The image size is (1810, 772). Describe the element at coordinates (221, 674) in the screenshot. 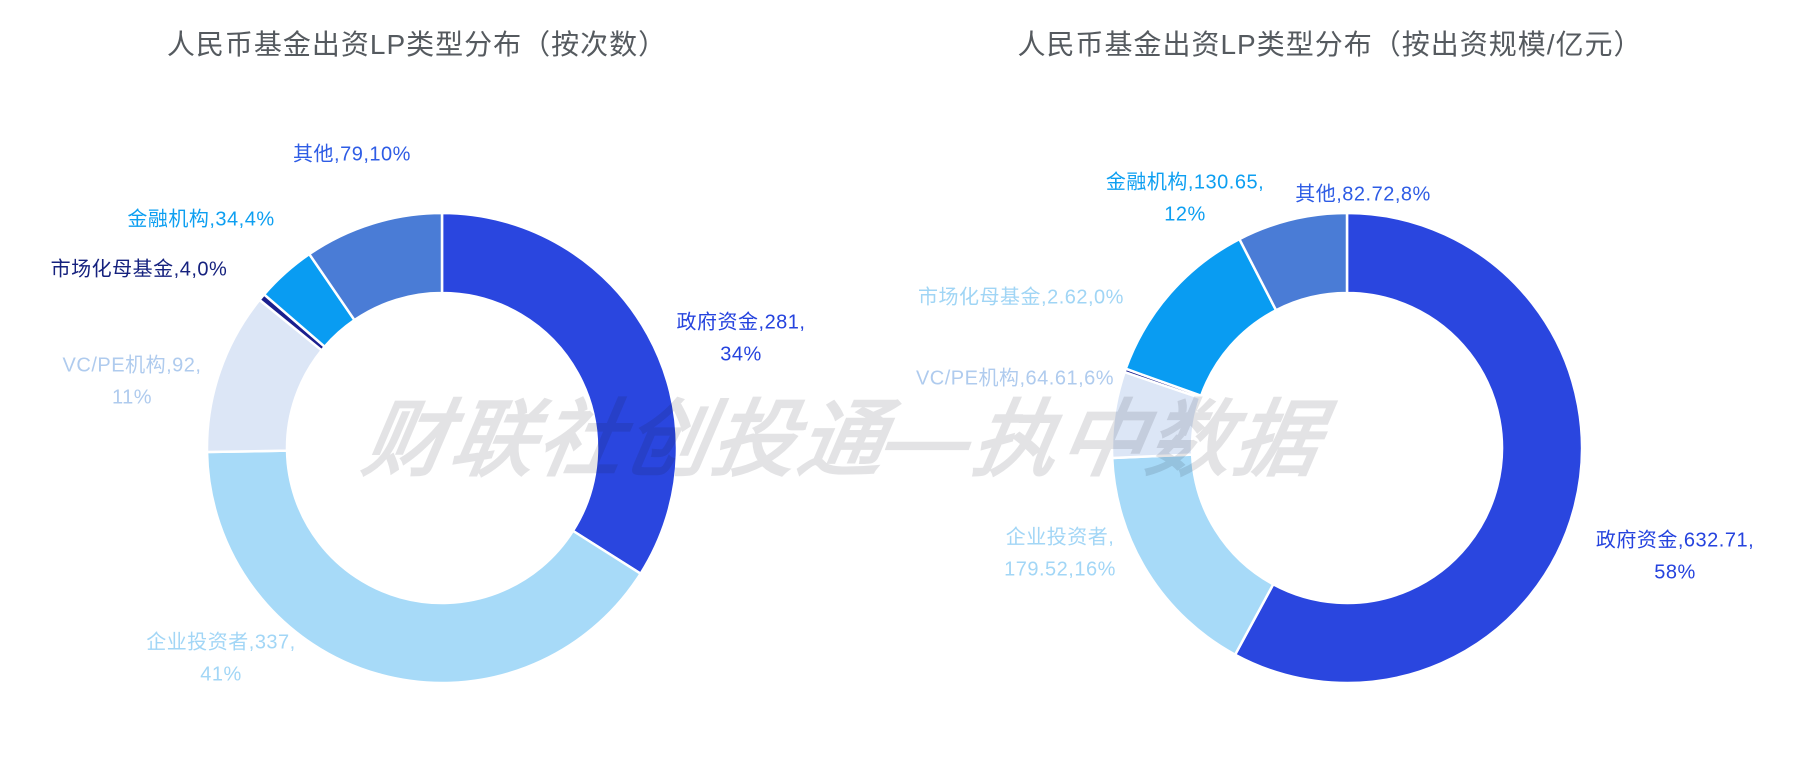

I see `slice-label: 41%` at that location.